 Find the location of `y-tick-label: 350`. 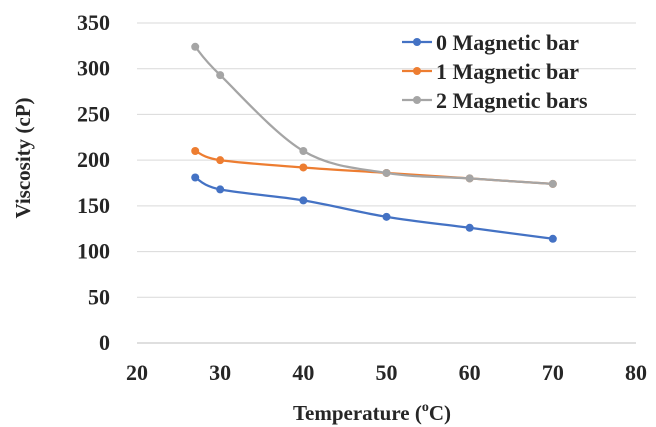

y-tick-label: 350 is located at coordinates (93, 22).